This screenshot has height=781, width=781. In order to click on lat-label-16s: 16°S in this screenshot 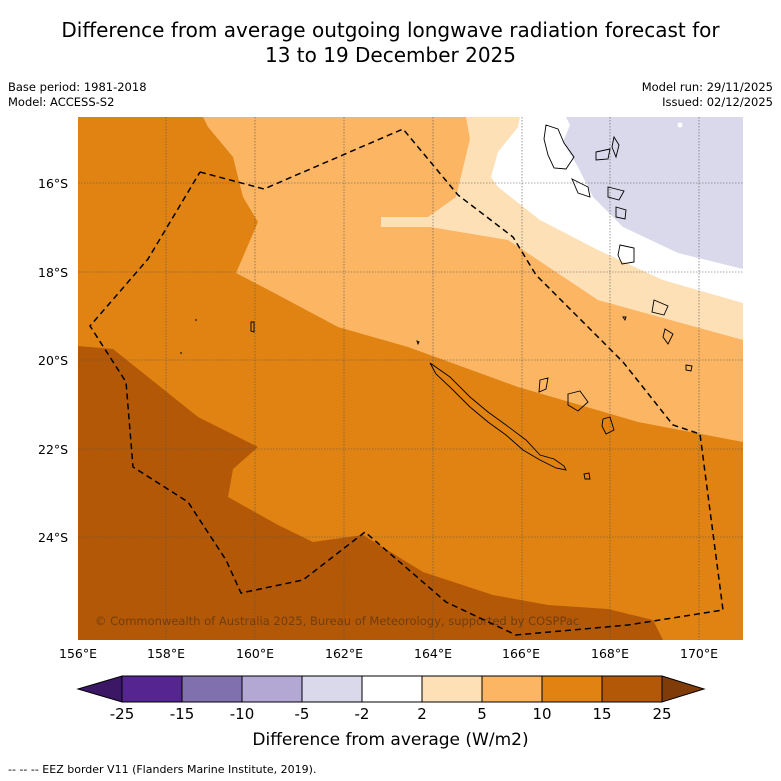, I will do `click(53, 183)`.